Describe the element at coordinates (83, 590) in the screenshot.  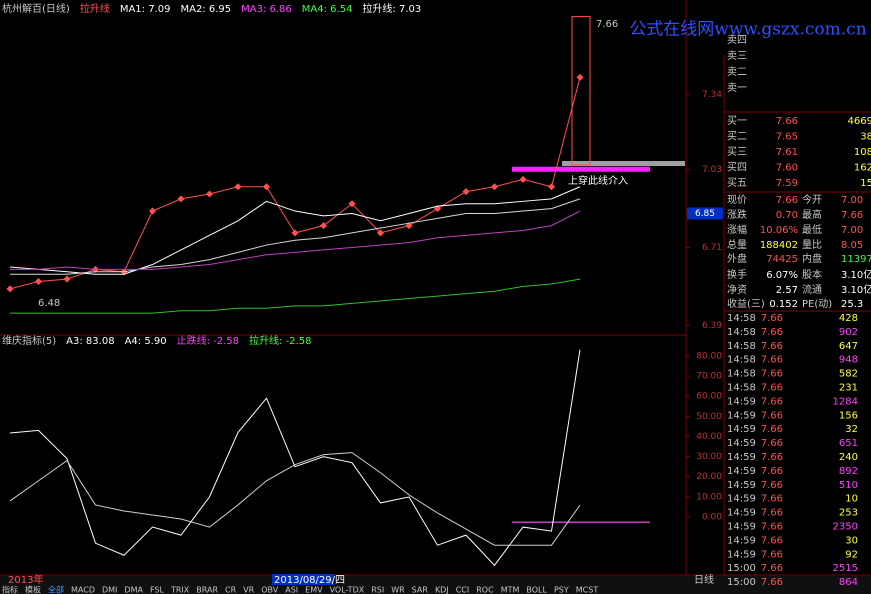
I see `indicator-tab: MACD` at that location.